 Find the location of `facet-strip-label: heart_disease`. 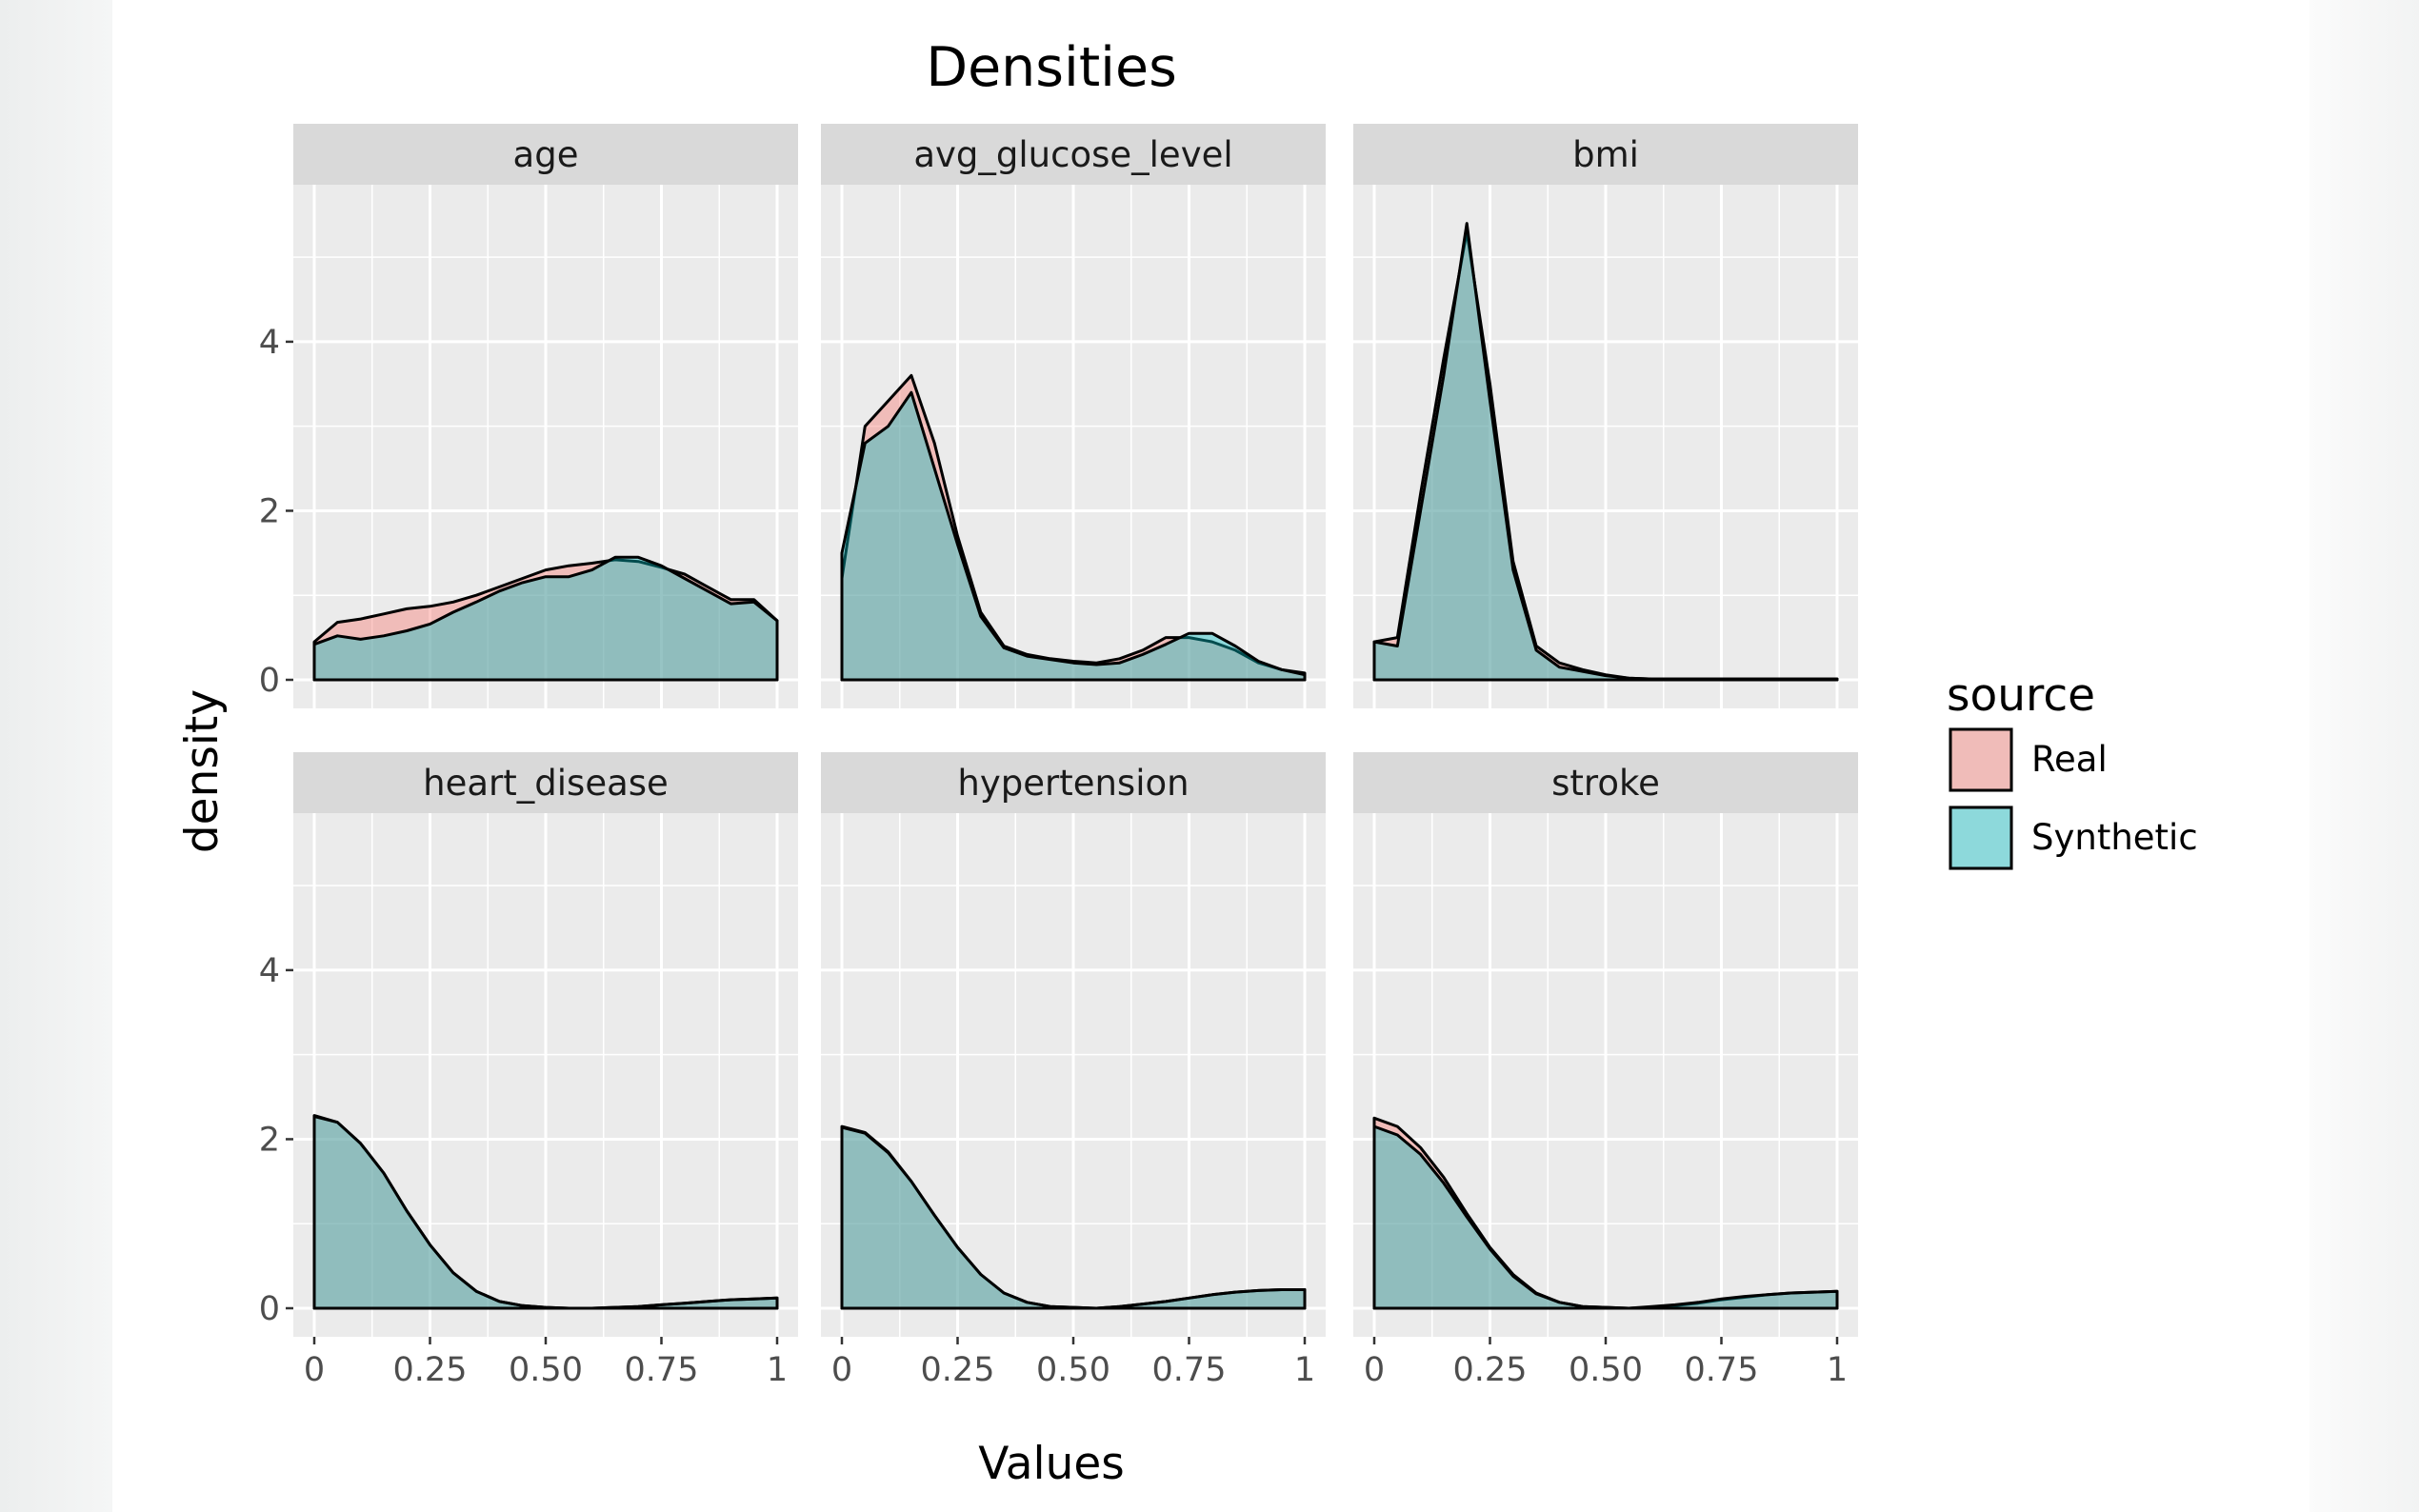

facet-strip-label: heart_disease is located at coordinates (546, 783).